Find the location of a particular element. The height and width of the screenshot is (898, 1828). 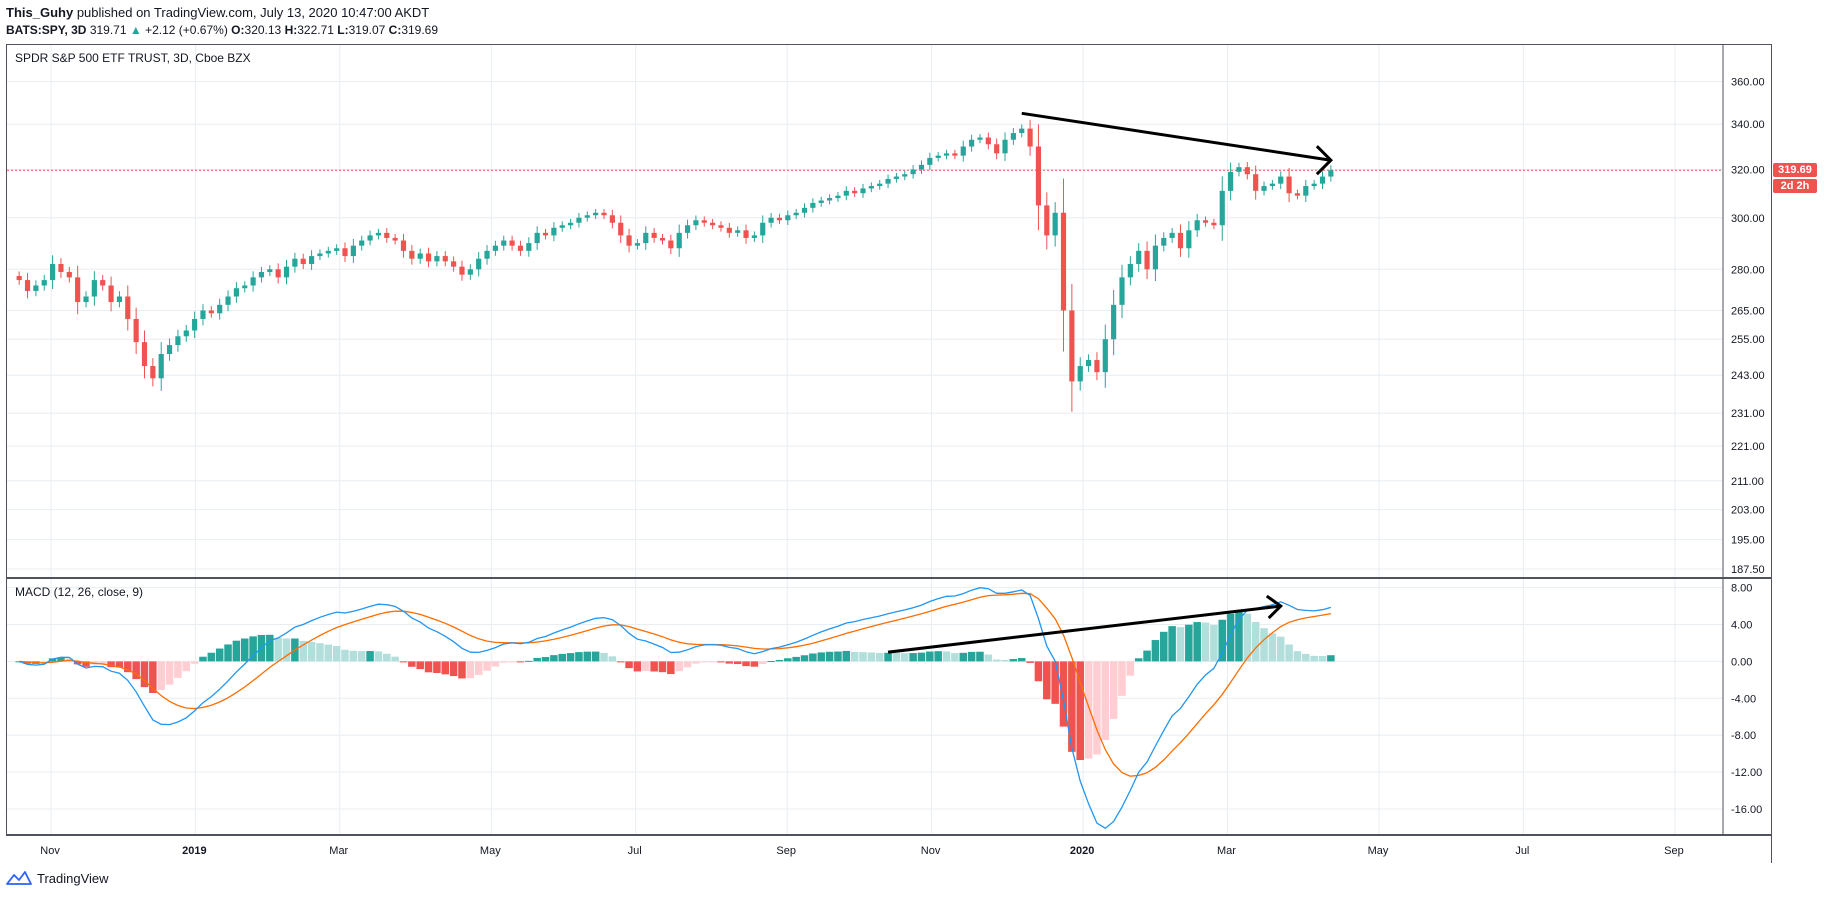

signal-line is located at coordinates (675, 684).